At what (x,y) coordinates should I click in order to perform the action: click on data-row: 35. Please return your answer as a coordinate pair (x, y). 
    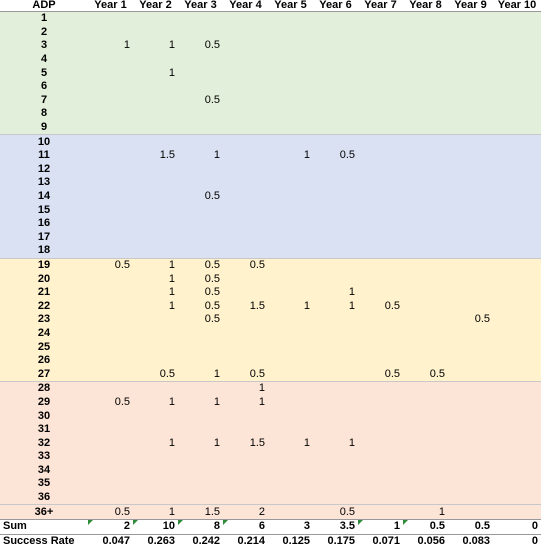
    Looking at the image, I should click on (270, 484).